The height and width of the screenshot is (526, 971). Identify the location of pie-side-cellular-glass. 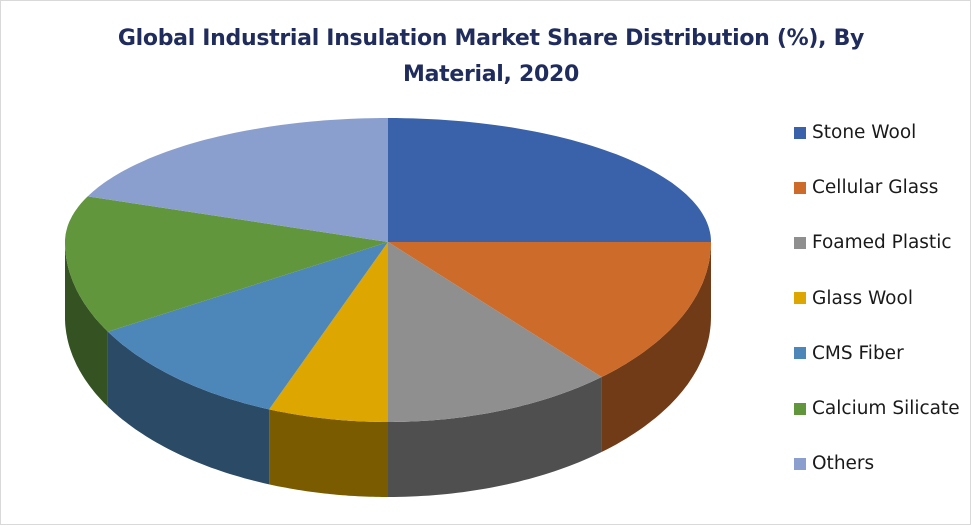
(656, 347).